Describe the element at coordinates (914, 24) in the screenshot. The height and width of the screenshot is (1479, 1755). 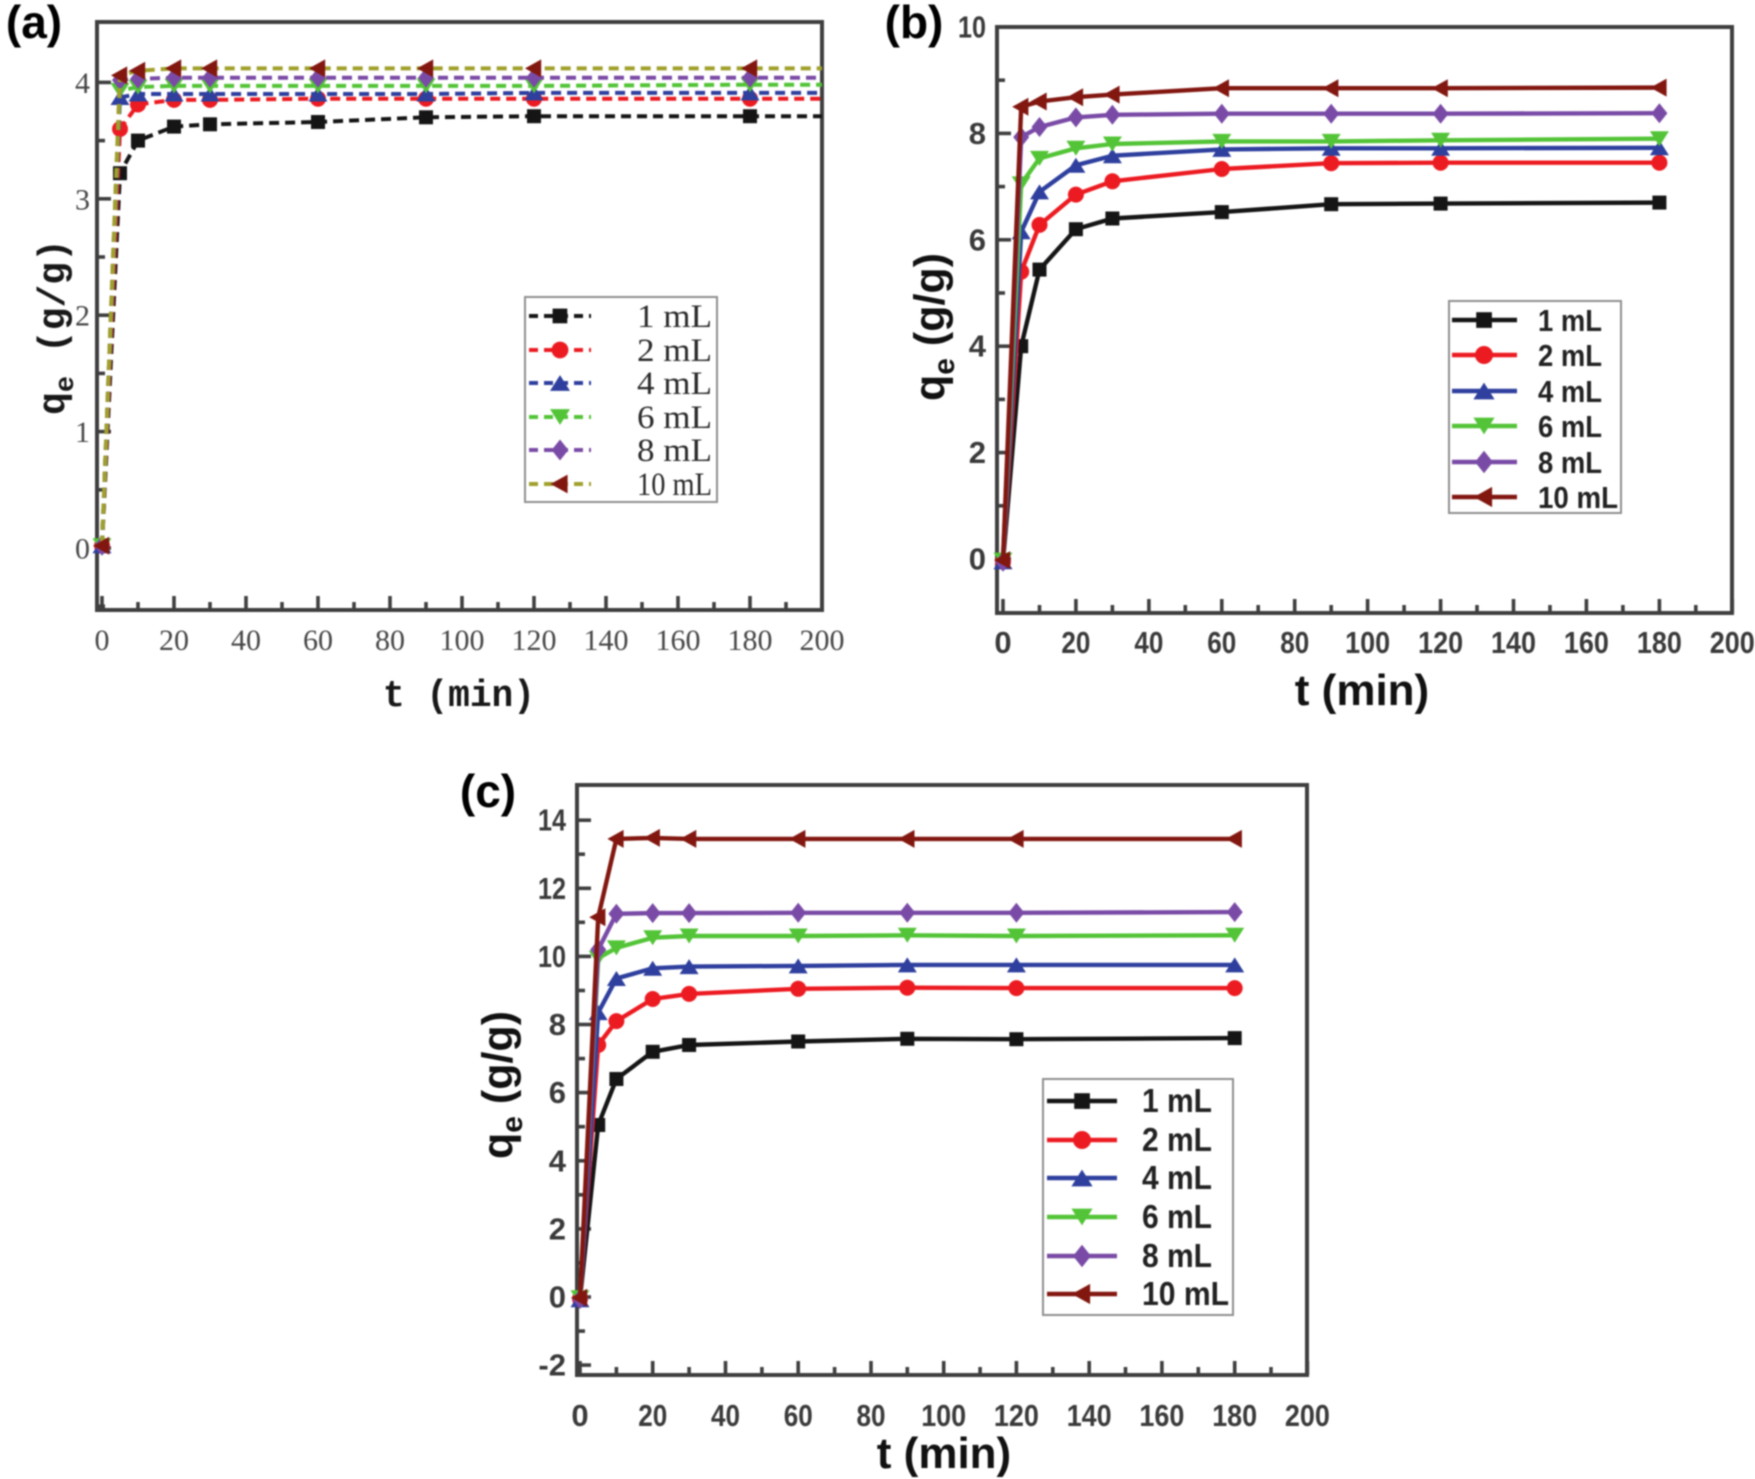
I see `svg-text: (b)` at that location.